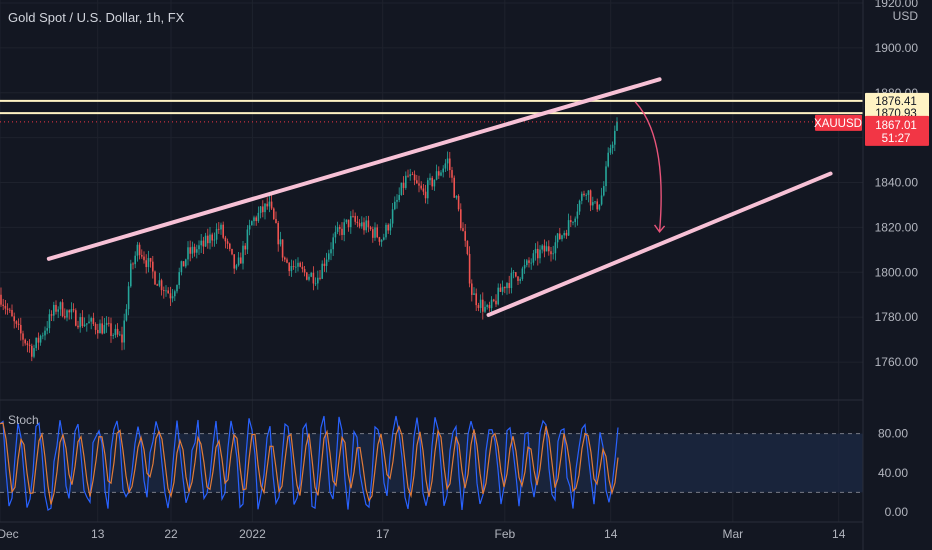  I want to click on channel-lower-line, so click(659, 244).